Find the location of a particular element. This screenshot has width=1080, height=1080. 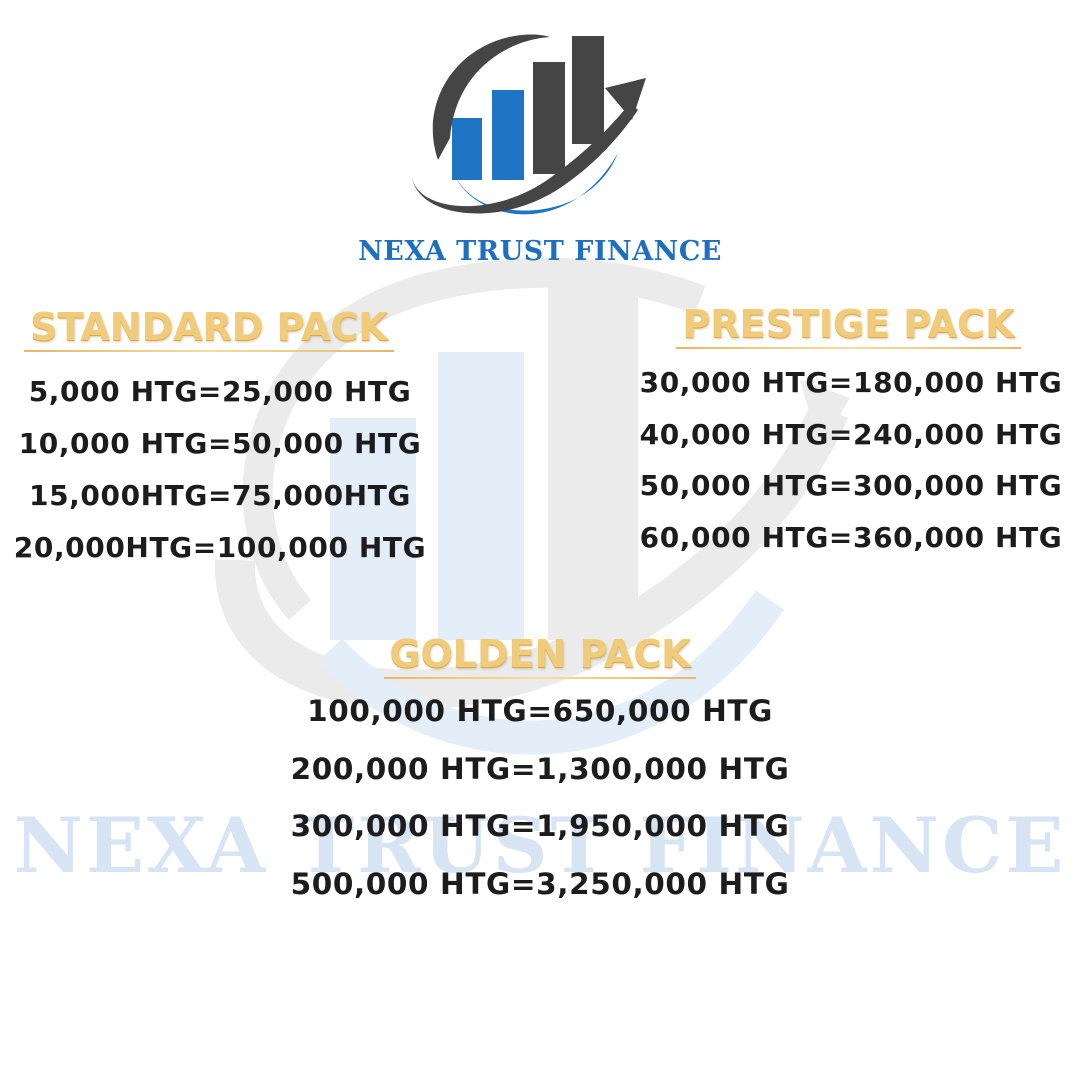

standard-pack-title: STANDARD PACK is located at coordinates (209, 328).